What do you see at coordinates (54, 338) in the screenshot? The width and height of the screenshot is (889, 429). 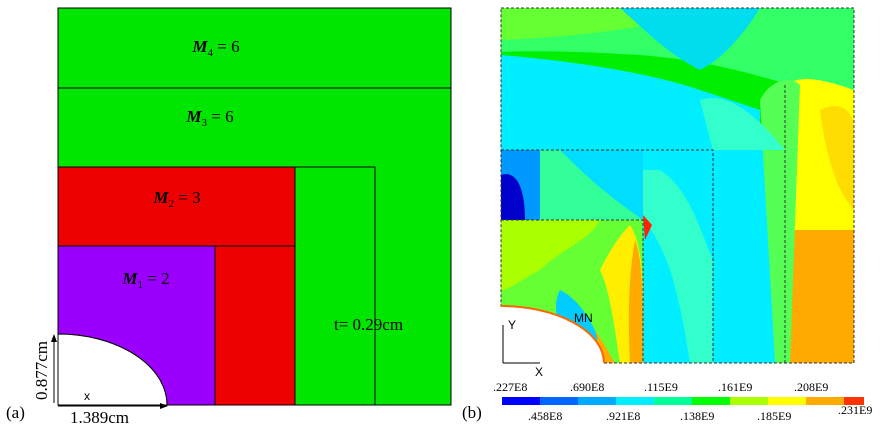 I see `arrow-up-icon` at bounding box center [54, 338].